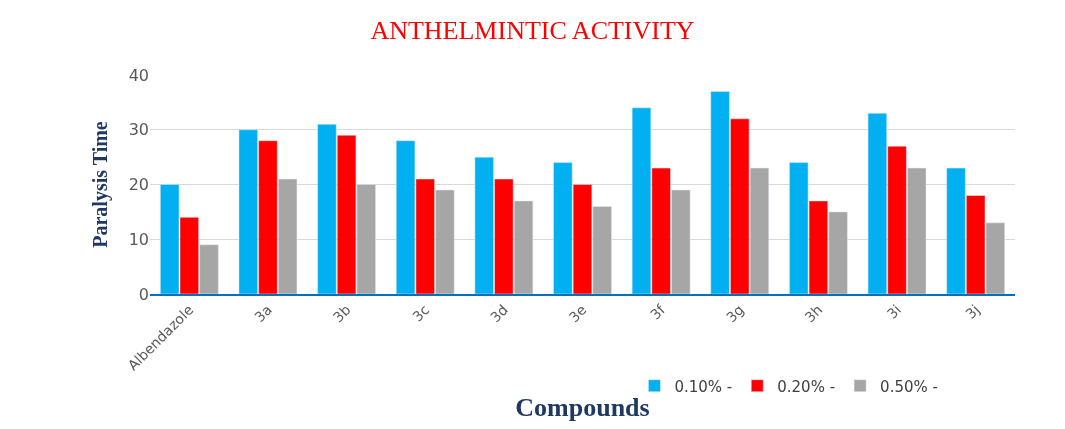 Image resolution: width=1065 pixels, height=429 pixels. I want to click on y-tick-label: 0, so click(143, 294).